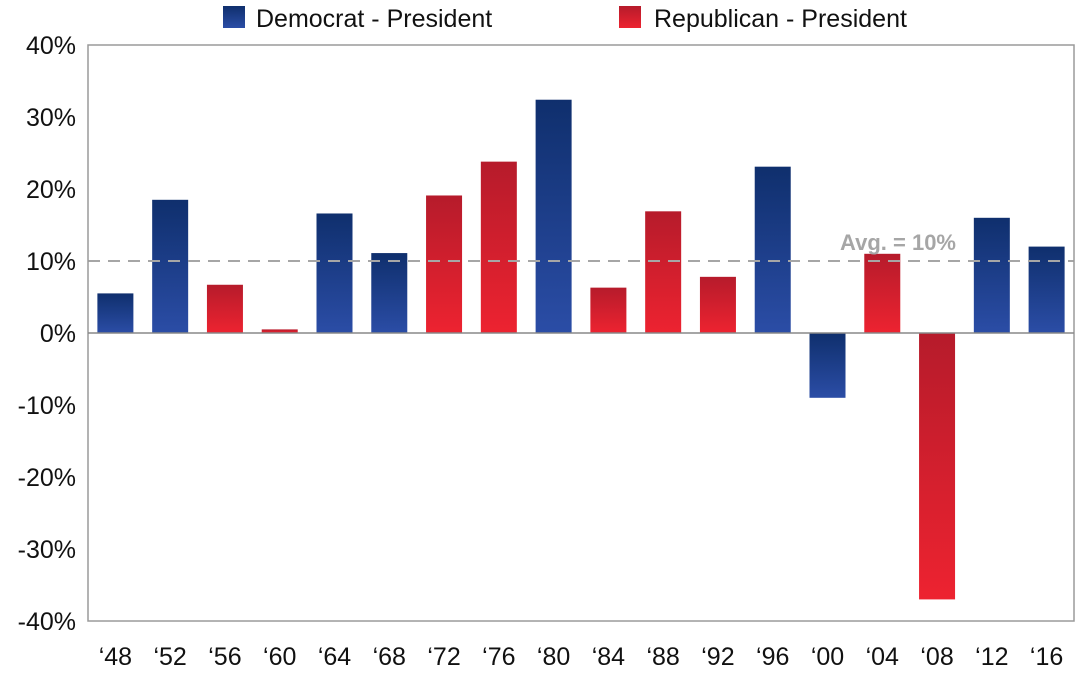 This screenshot has width=1080, height=680. I want to click on x-tick-label: ‘48, so click(115, 657).